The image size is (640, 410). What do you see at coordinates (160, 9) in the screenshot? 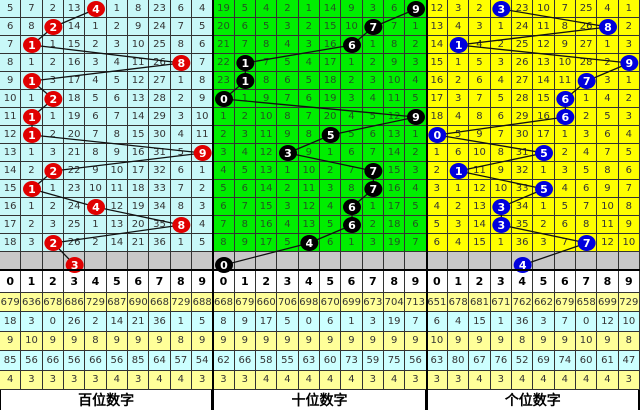
I see `omission-cell: 23` at bounding box center [160, 9].